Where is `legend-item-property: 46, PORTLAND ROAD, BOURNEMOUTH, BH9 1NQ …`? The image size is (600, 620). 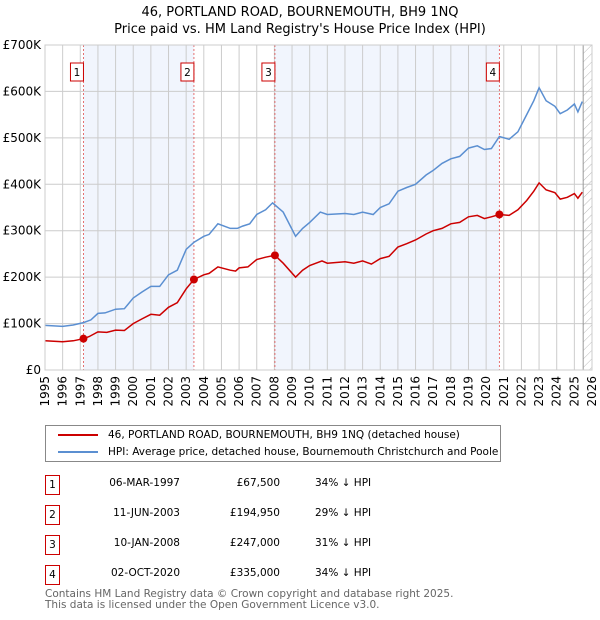
legend-item-property: 46, PORTLAND ROAD, BOURNEMOUTH, BH9 1NQ … is located at coordinates (259, 435).